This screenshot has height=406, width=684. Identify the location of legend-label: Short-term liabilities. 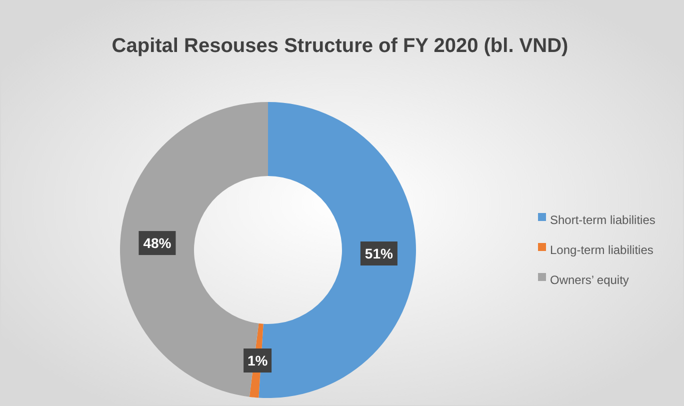
(603, 220).